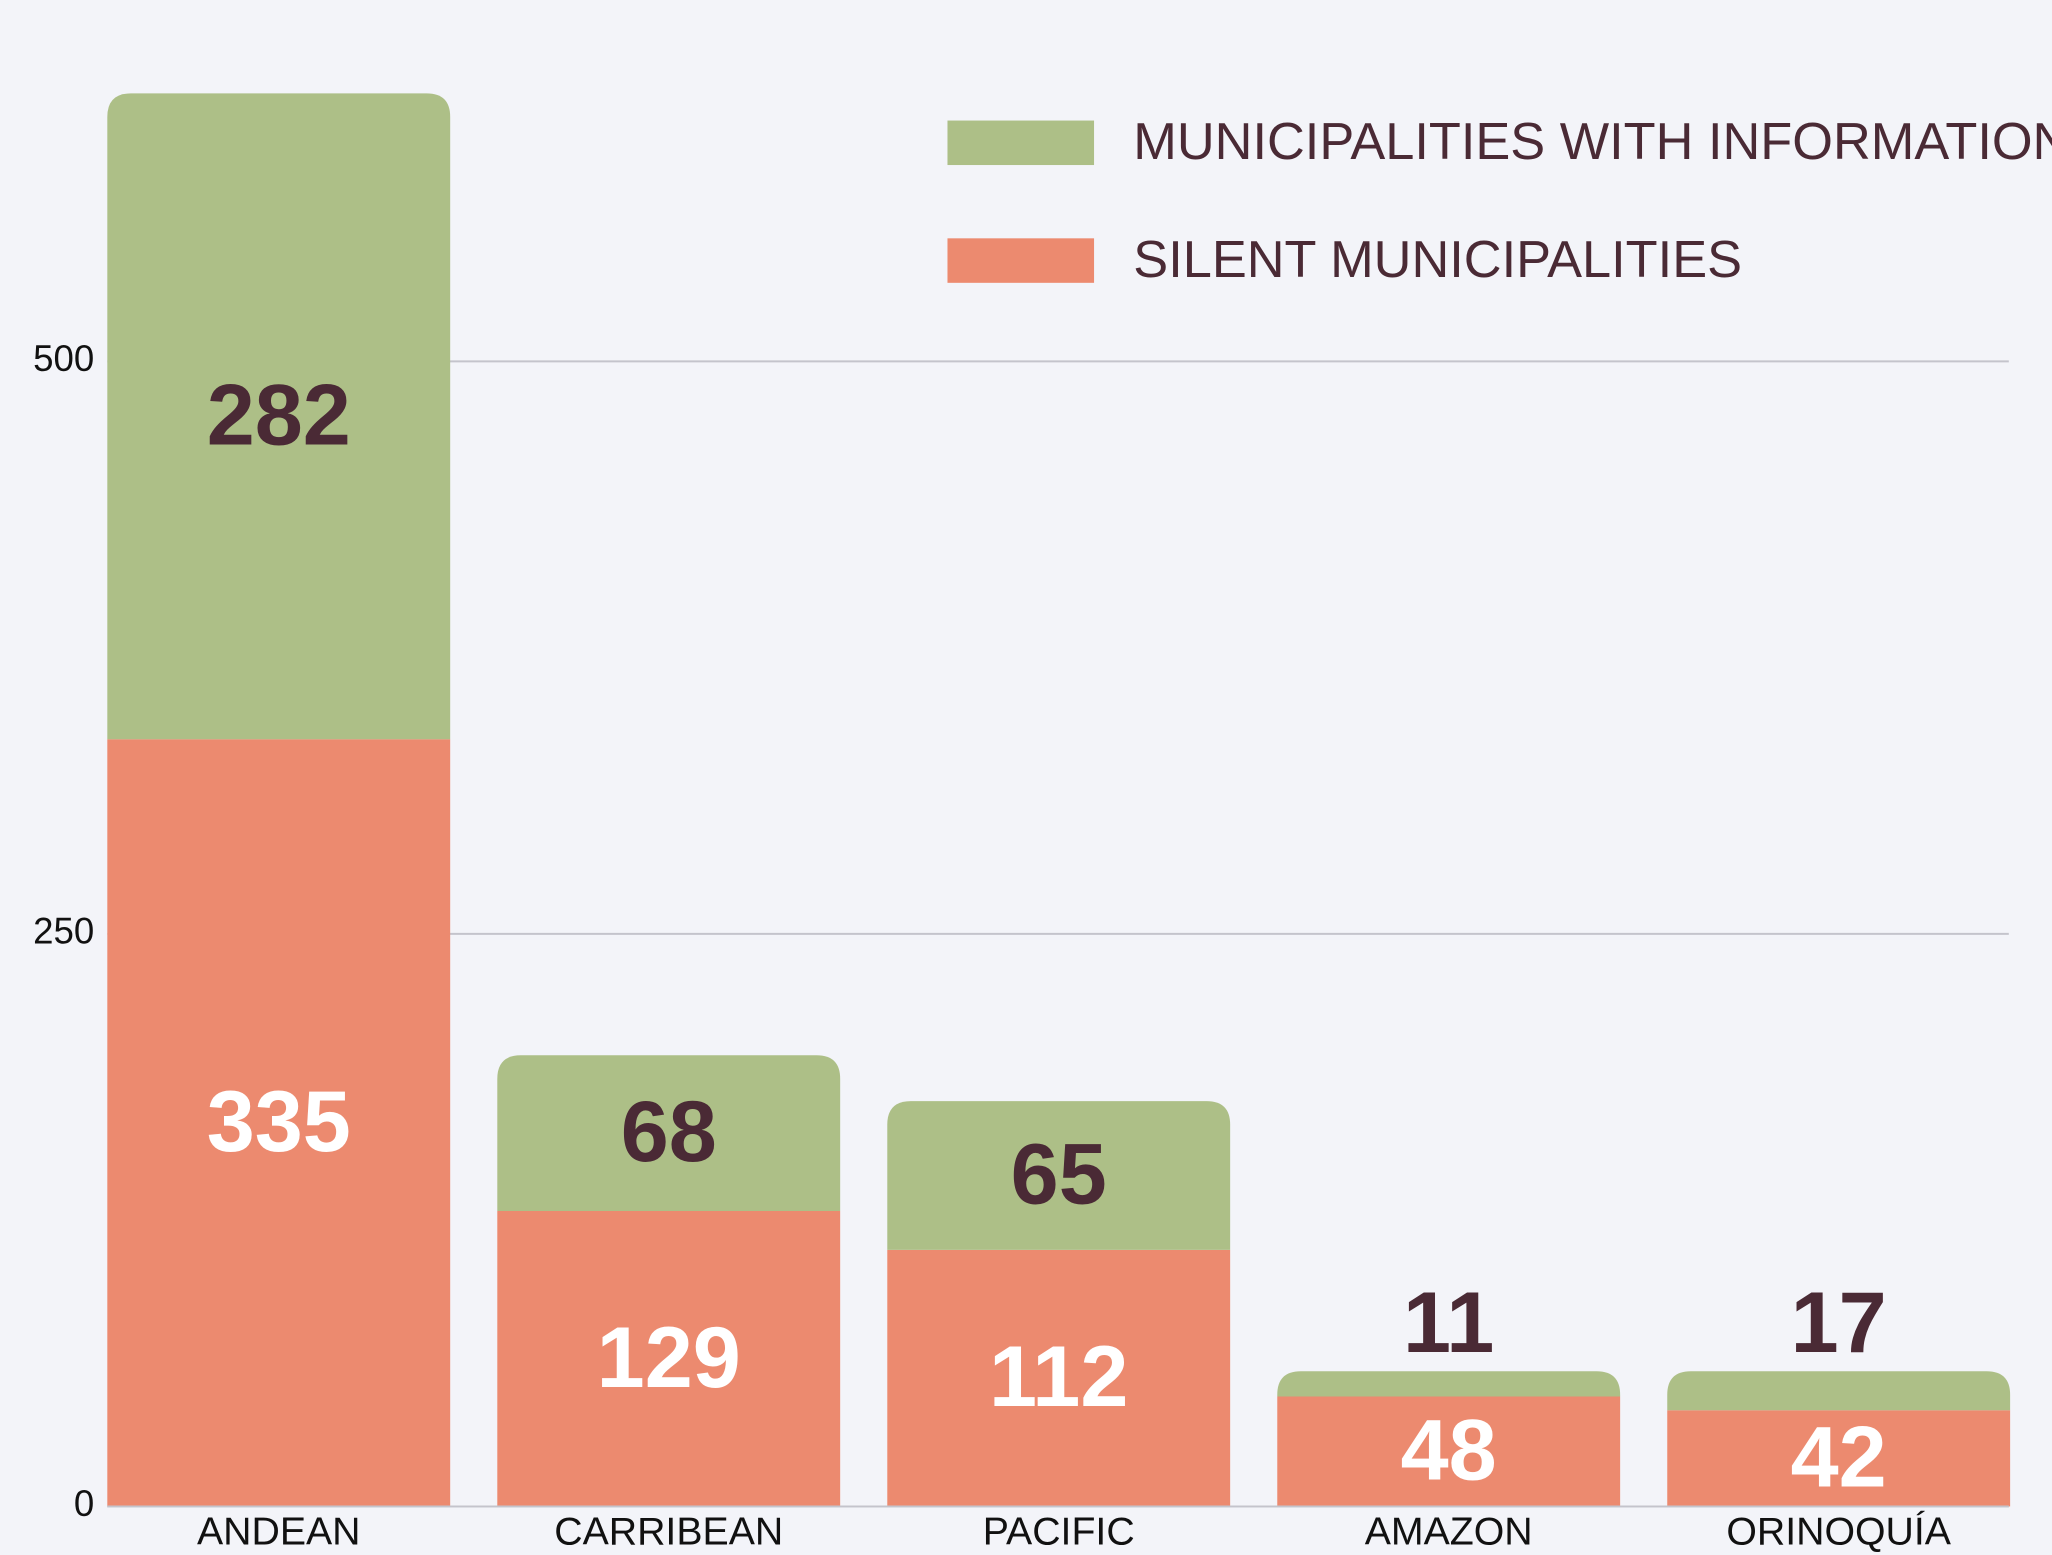 This screenshot has width=2052, height=1555. I want to click on value-label: 68, so click(669, 1132).